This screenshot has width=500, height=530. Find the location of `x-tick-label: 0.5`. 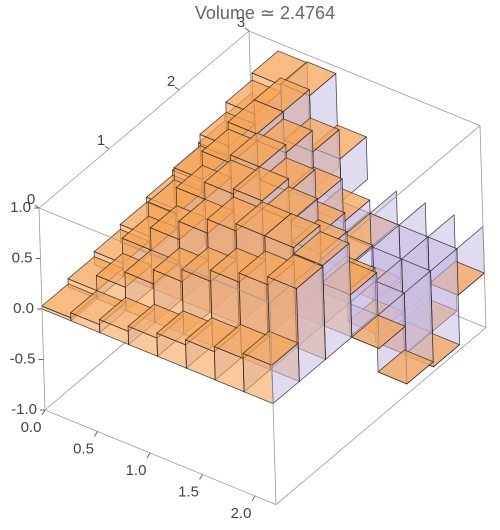

x-tick-label: 0.5 is located at coordinates (83, 448).